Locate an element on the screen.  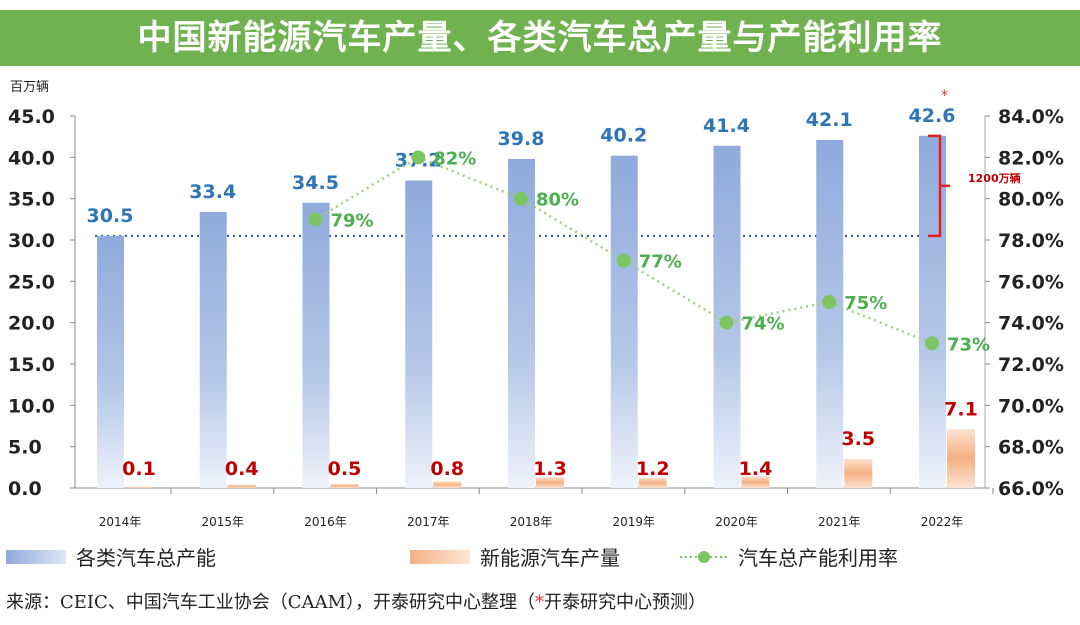
bar-capacity-label: 34.5 is located at coordinates (315, 183).